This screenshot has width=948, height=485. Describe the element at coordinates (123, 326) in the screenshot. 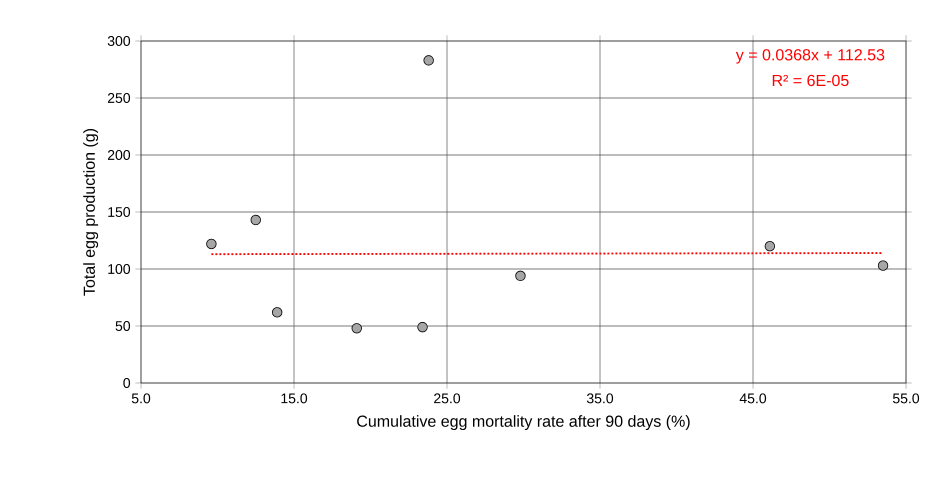

I see `y-tick-label: 50` at that location.